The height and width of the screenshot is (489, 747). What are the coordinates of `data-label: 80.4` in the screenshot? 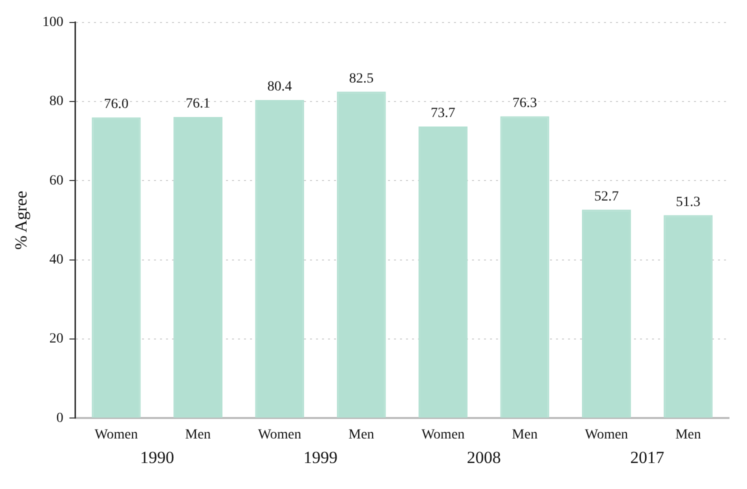 It's located at (279, 87).